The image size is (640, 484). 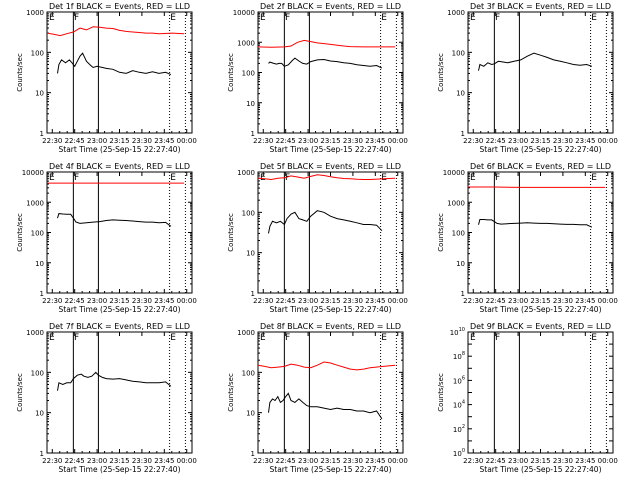 I want to click on panel-title: Det 1f BLACK = Events, RED = LLD, so click(x=119, y=6).